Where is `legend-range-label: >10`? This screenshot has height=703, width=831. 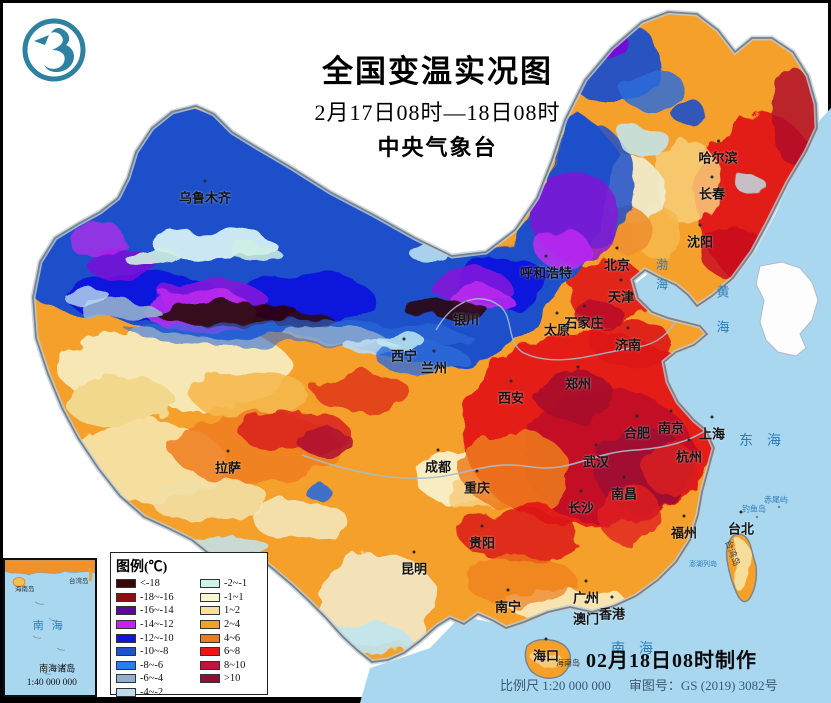
legend-range-label: >10 is located at coordinates (232, 679).